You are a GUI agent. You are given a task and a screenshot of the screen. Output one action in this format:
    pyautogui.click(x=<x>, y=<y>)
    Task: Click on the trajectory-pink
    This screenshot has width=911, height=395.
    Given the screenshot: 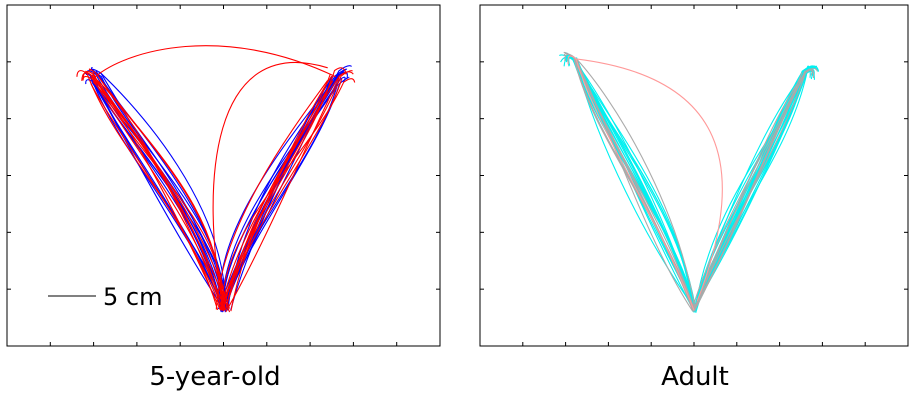 What is the action you would take?
    pyautogui.click(x=631, y=183)
    